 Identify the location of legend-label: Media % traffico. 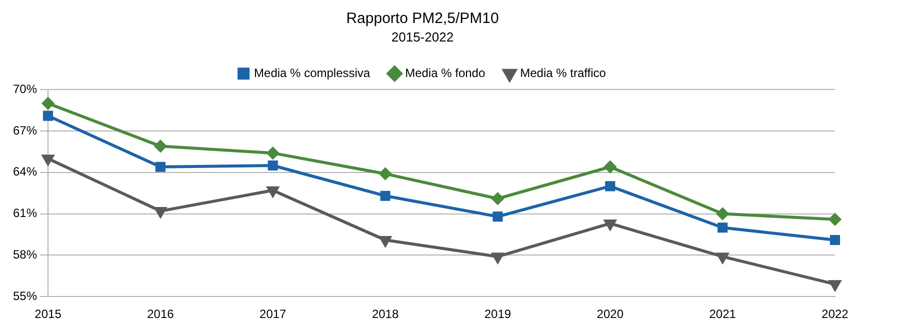
(563, 73).